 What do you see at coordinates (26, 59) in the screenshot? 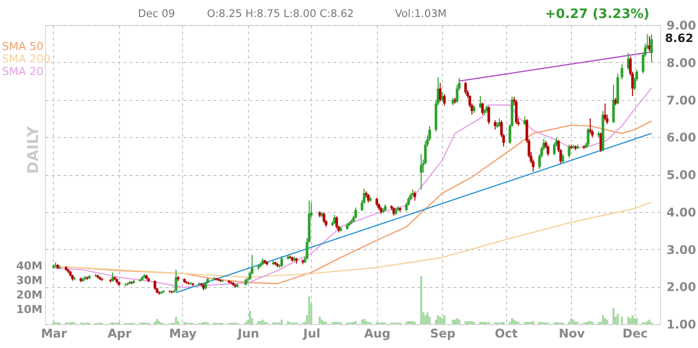
I see `text: SMA 200` at bounding box center [26, 59].